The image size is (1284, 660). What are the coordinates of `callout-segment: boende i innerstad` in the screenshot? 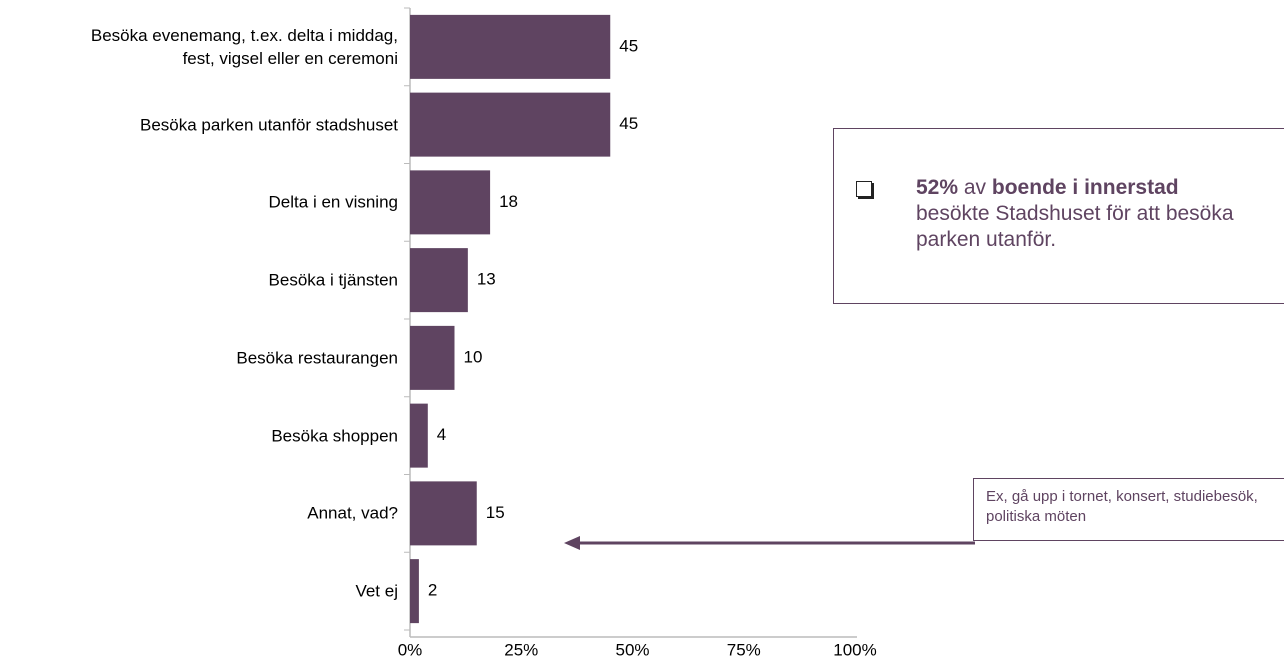 It's located at (1085, 187).